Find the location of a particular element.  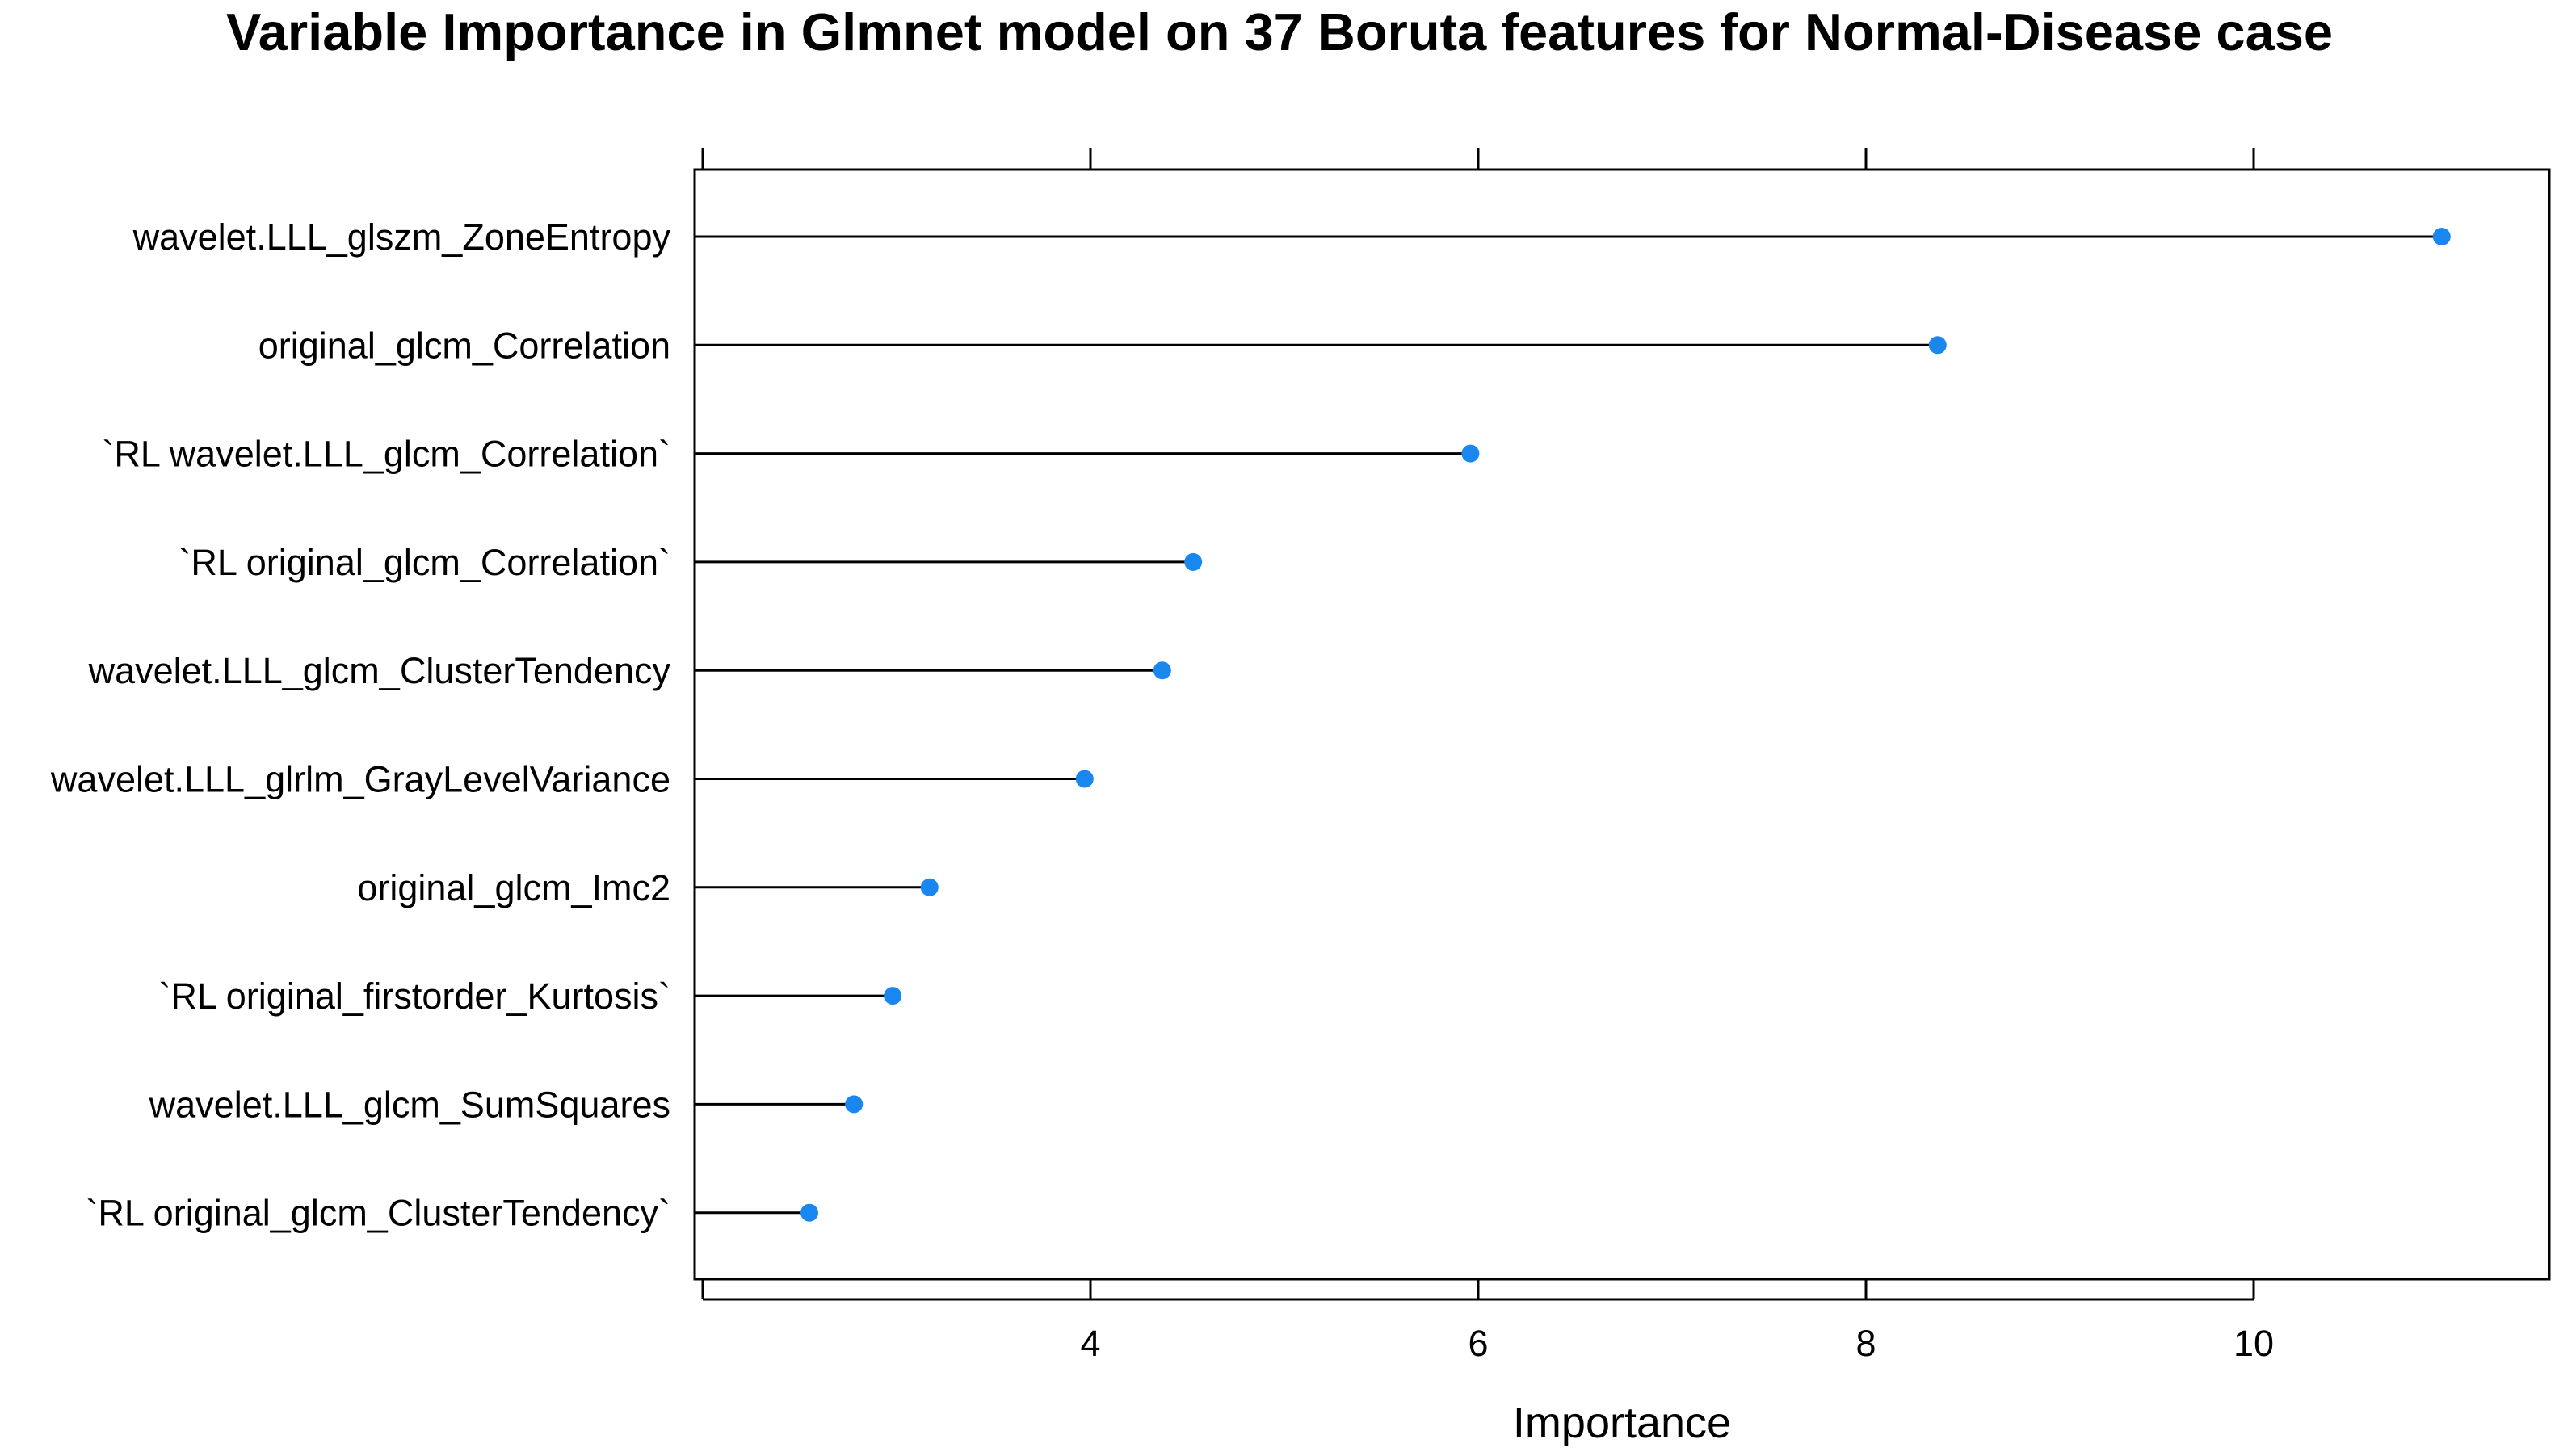

bottom-axis: 4 6 8 10 is located at coordinates (1488, 1321).